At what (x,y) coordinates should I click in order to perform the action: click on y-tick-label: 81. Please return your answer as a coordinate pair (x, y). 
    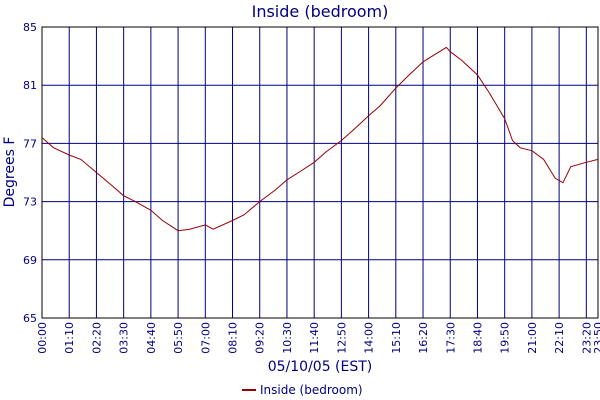
    Looking at the image, I should click on (30, 85).